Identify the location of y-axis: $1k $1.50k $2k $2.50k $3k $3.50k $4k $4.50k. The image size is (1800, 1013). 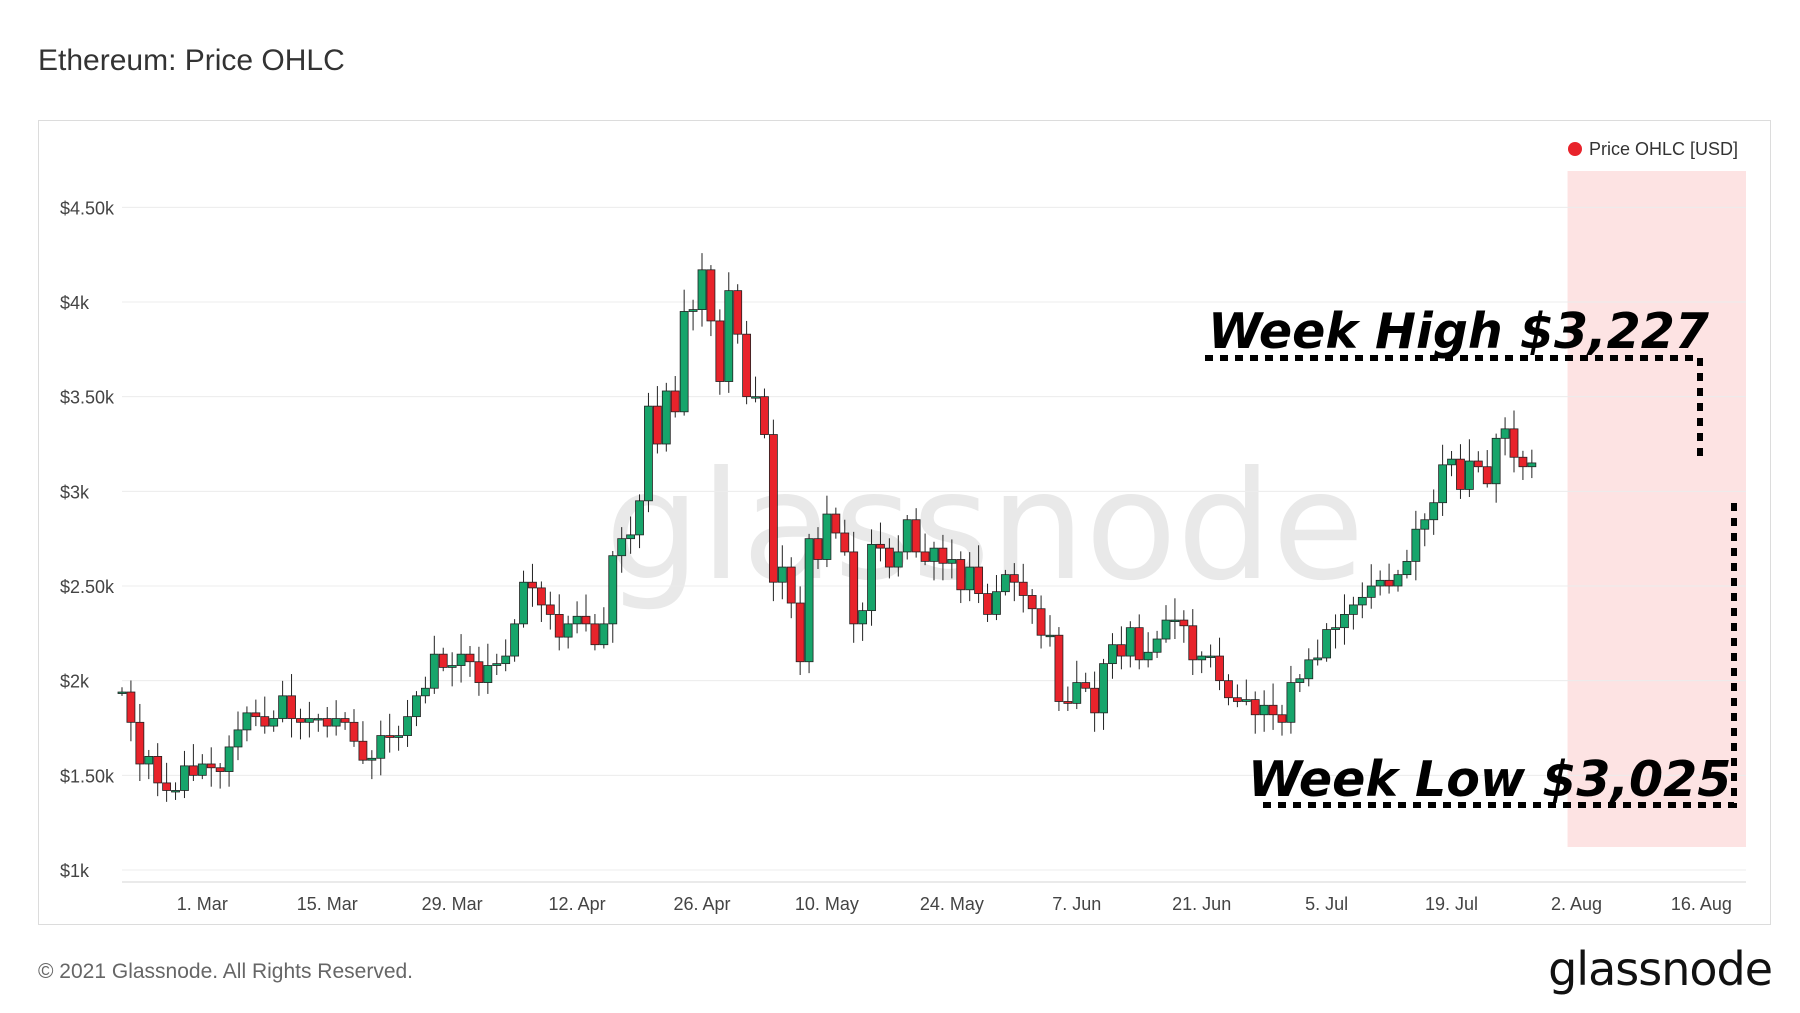
(87, 539).